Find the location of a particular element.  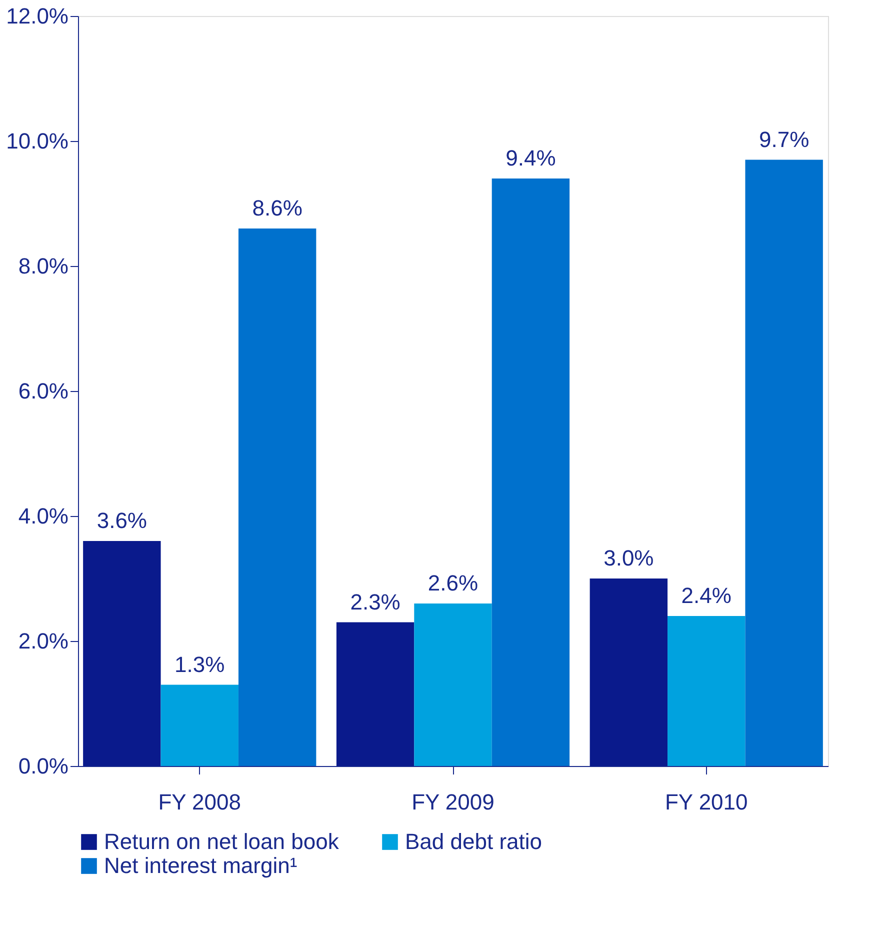

data-label: 2.6% is located at coordinates (453, 583).